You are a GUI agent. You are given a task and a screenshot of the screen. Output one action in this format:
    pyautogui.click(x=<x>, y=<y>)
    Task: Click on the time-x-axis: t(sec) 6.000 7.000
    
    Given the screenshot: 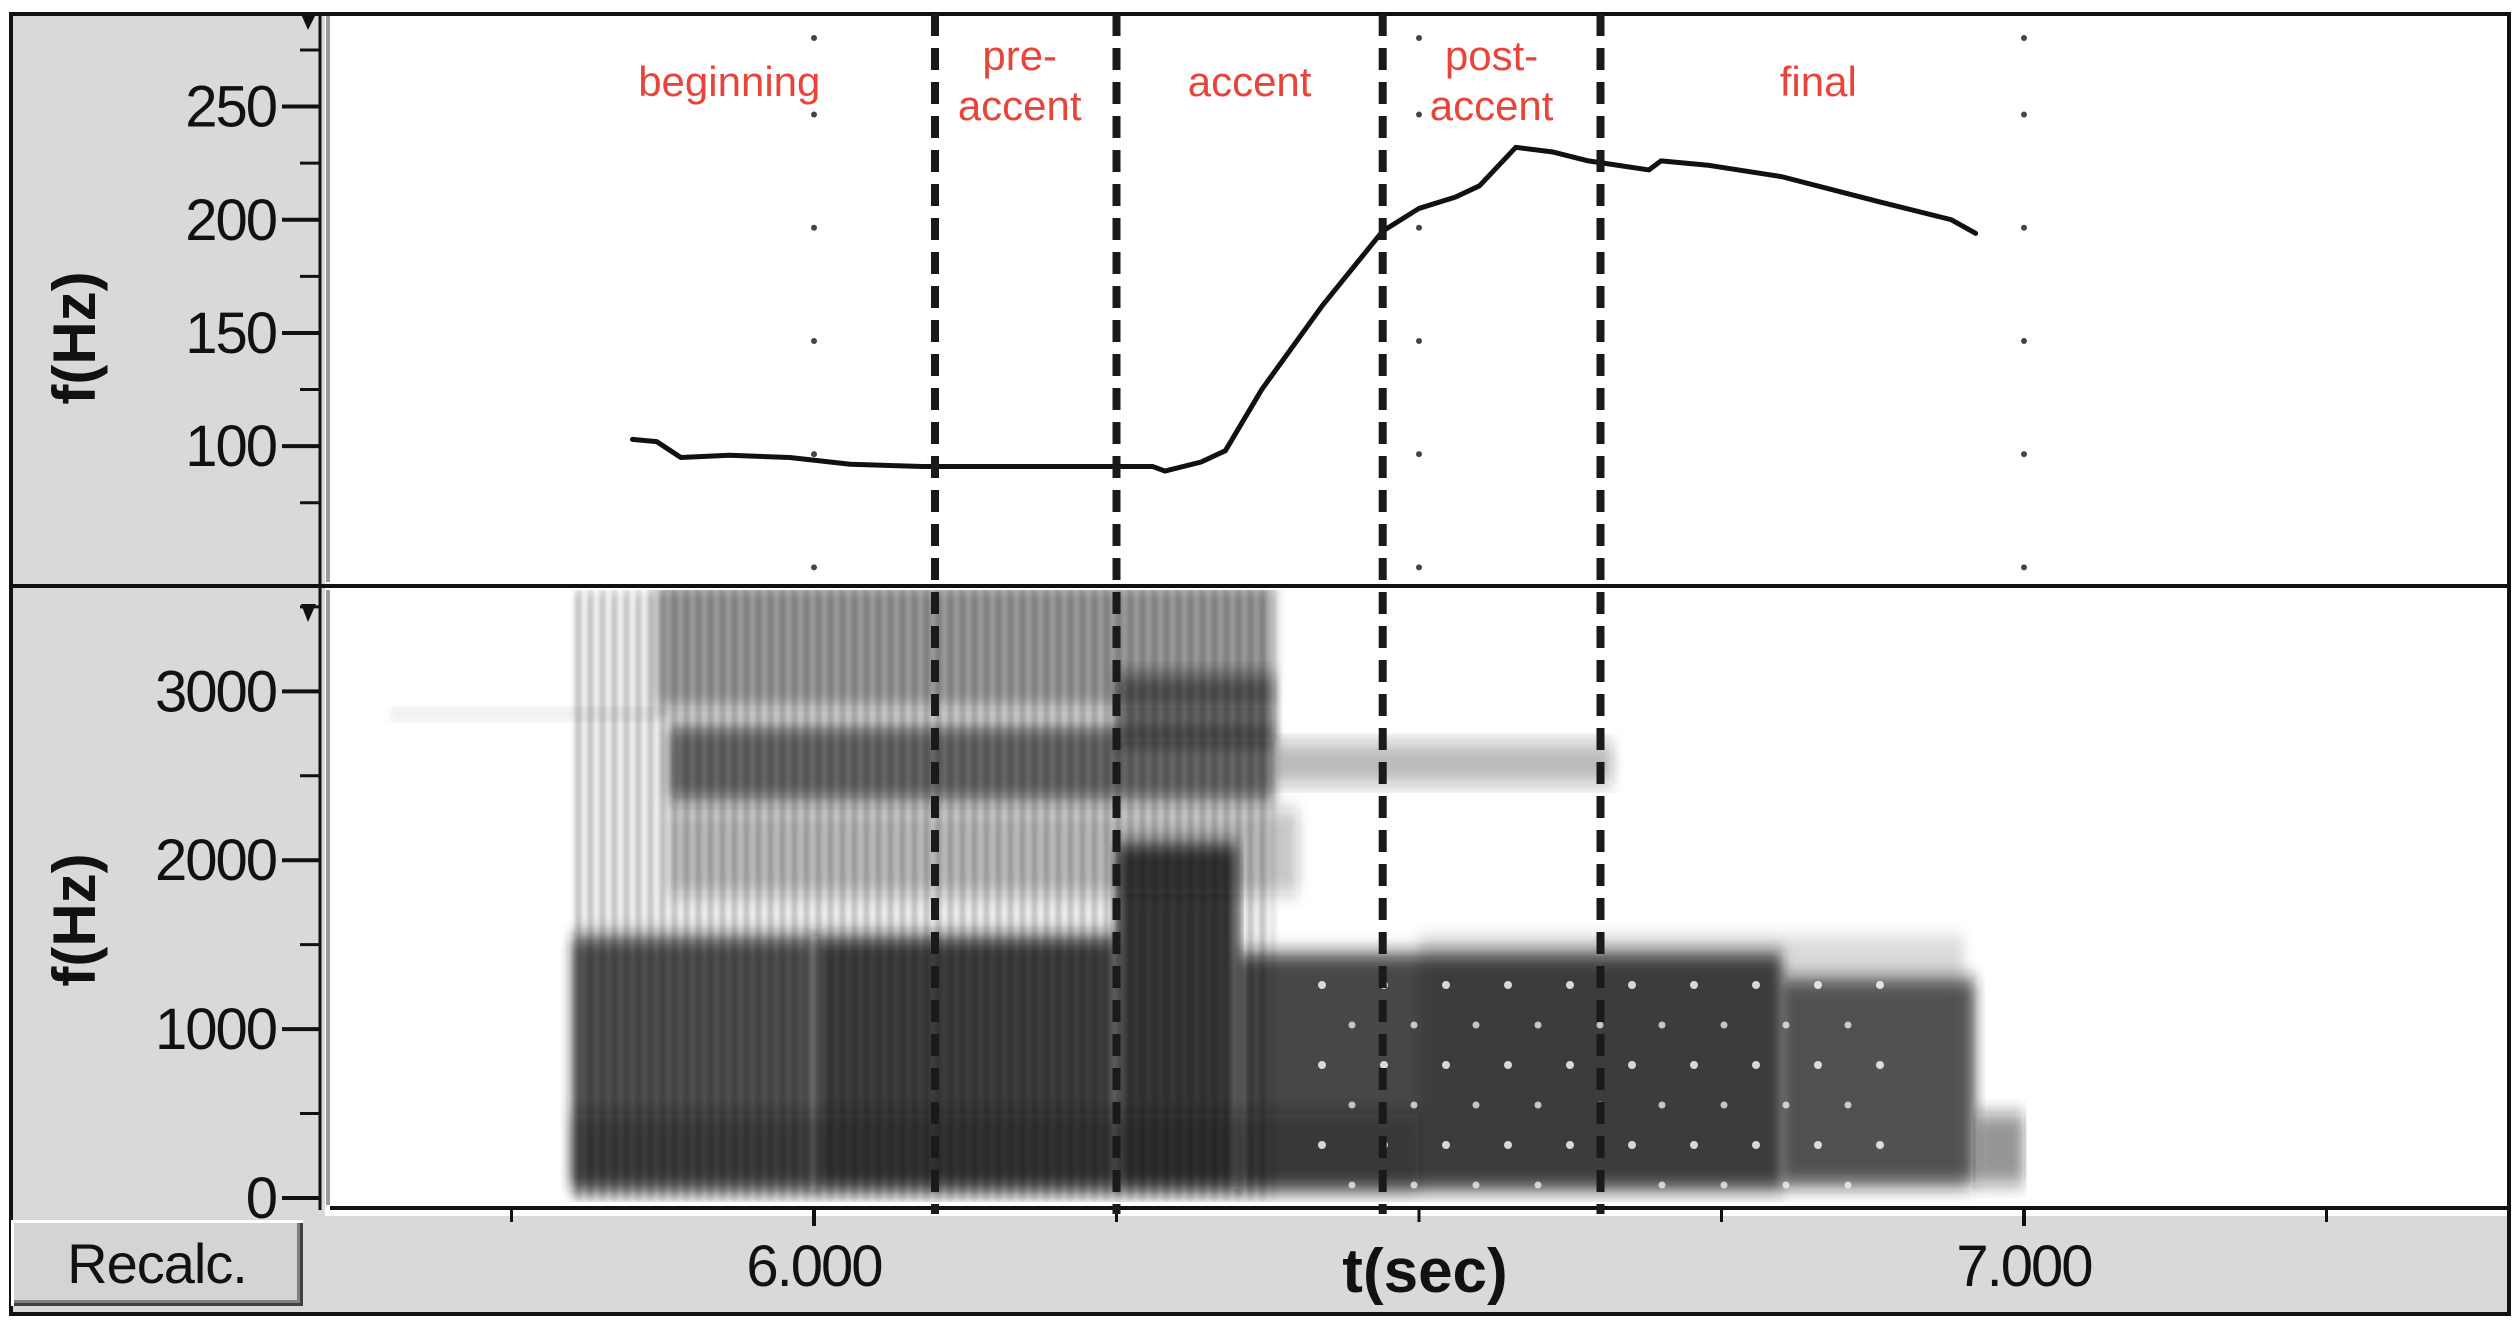 What is the action you would take?
    pyautogui.click(x=1419, y=1257)
    